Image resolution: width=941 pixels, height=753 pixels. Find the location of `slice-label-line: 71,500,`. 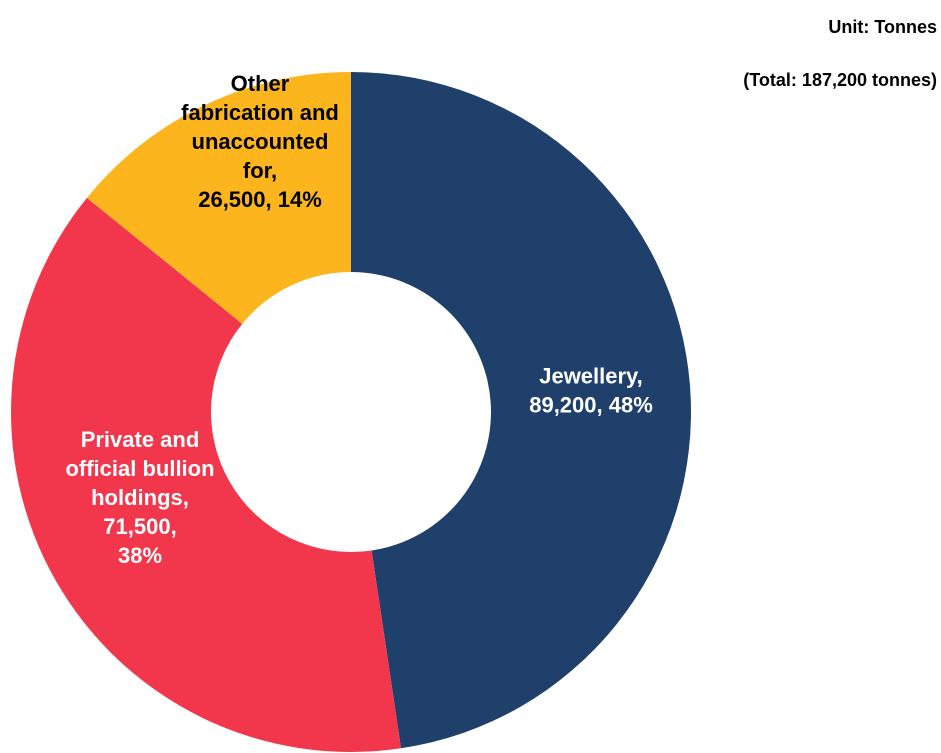

slice-label-line: 71,500, is located at coordinates (139, 526).